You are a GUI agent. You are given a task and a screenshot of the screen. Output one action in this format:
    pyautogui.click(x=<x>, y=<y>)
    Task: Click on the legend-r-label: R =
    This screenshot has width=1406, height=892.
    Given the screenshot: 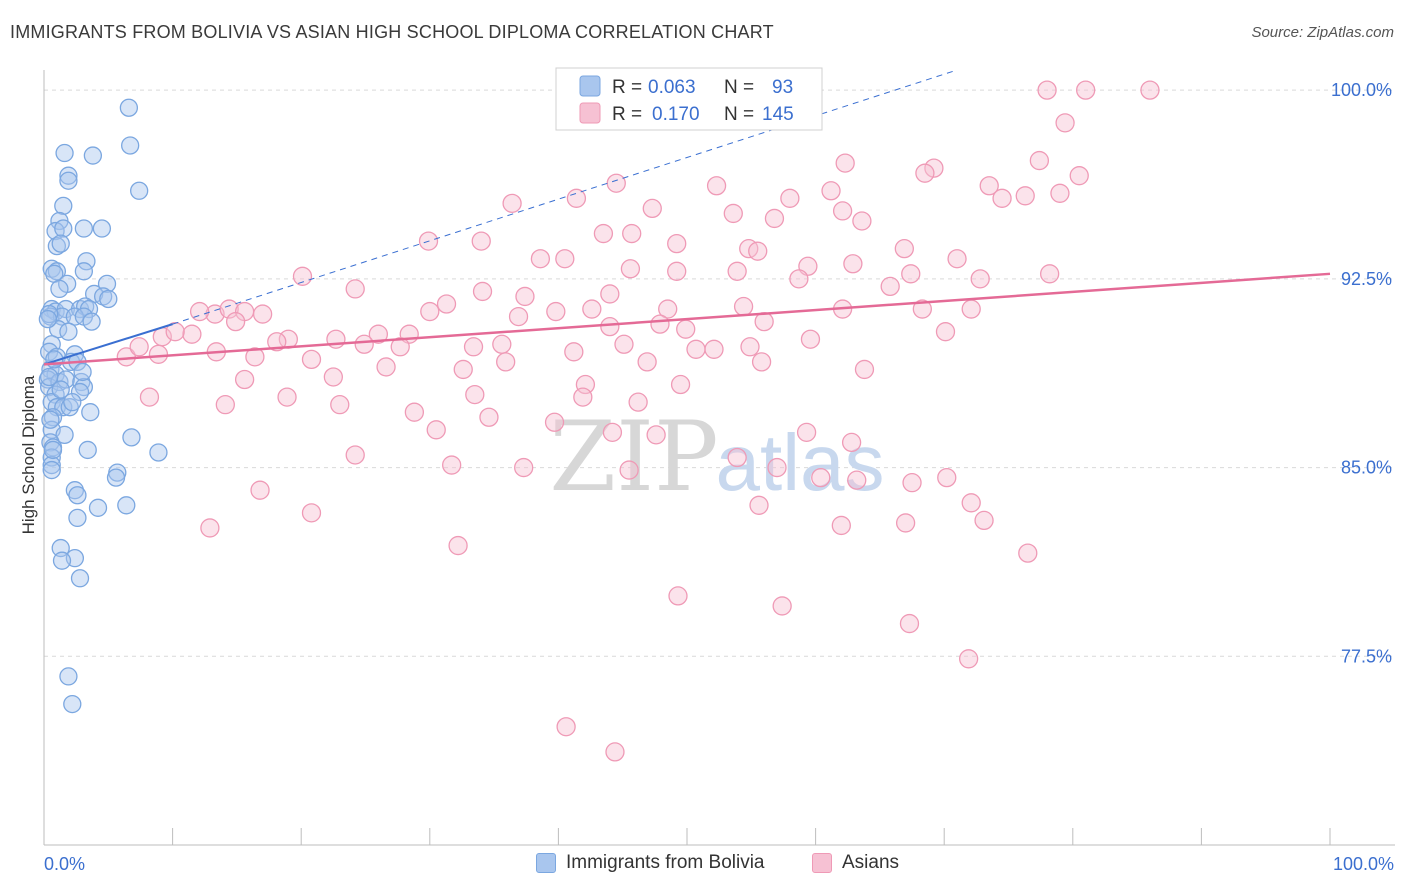 What is the action you would take?
    pyautogui.click(x=627, y=114)
    